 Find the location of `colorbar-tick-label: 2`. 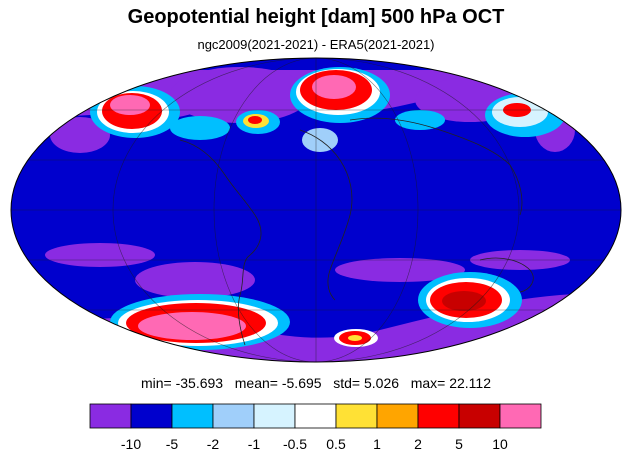

colorbar-tick-label: 2 is located at coordinates (418, 444).